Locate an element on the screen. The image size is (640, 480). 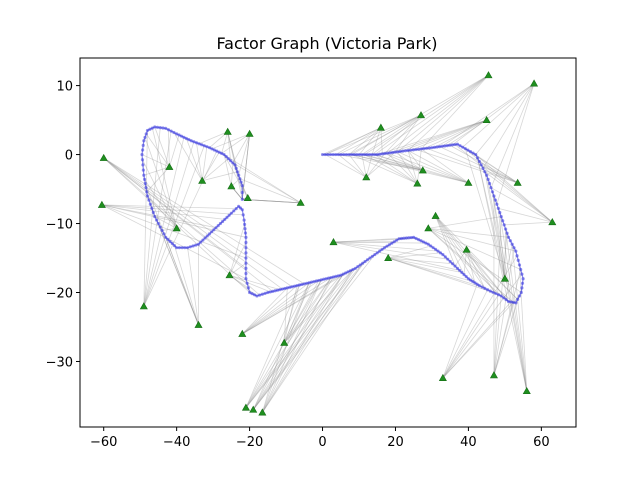
y-axis: 10 0 −10 −20 −30 is located at coordinates (63, 225).